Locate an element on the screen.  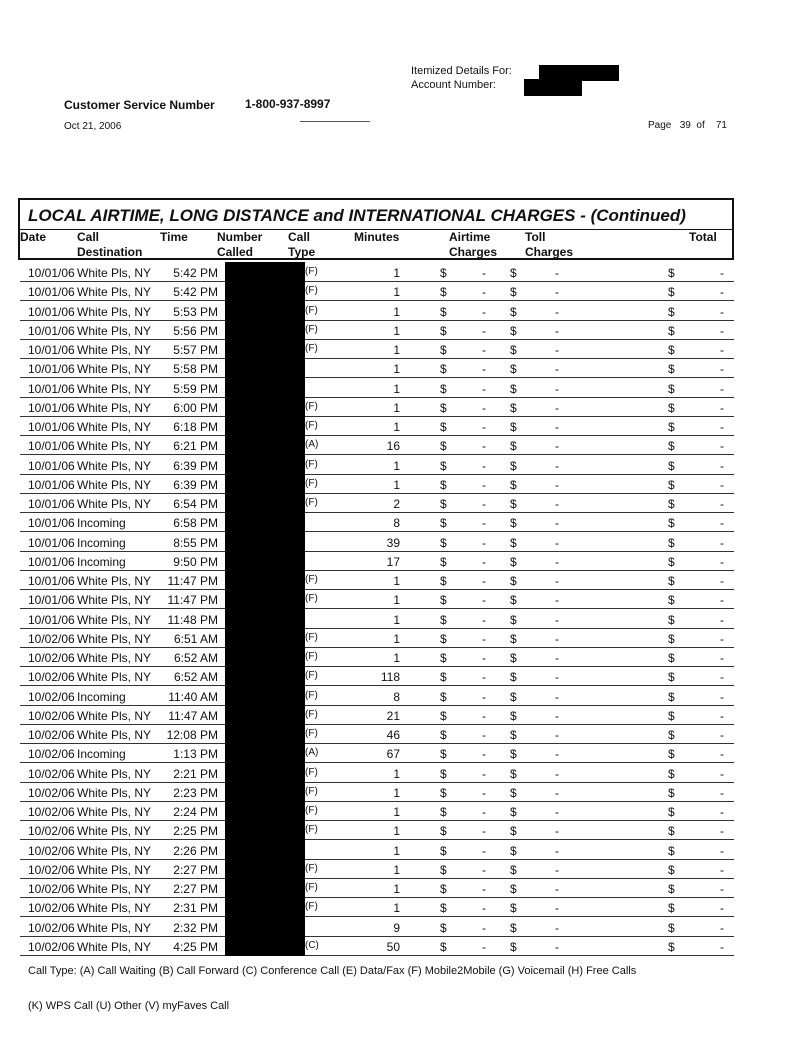
table-row: 10/02/06 Incoming 11:40 AM (F) 8 $ - $ - $ - is located at coordinates (377, 696).